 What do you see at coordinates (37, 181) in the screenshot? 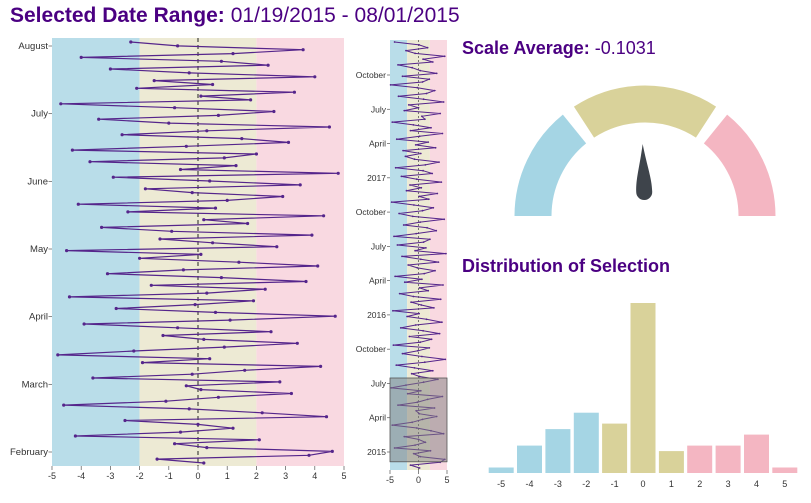
I see `month-label: June` at bounding box center [37, 181].